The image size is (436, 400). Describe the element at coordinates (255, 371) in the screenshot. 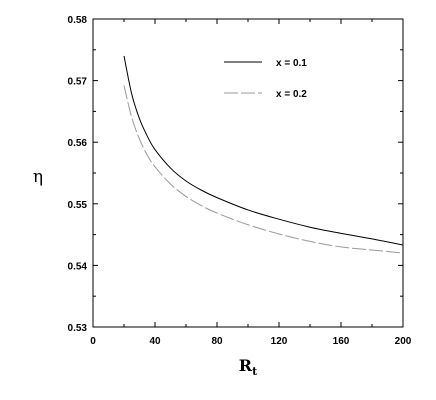

I see `x-axis-label-subscript: t` at that location.